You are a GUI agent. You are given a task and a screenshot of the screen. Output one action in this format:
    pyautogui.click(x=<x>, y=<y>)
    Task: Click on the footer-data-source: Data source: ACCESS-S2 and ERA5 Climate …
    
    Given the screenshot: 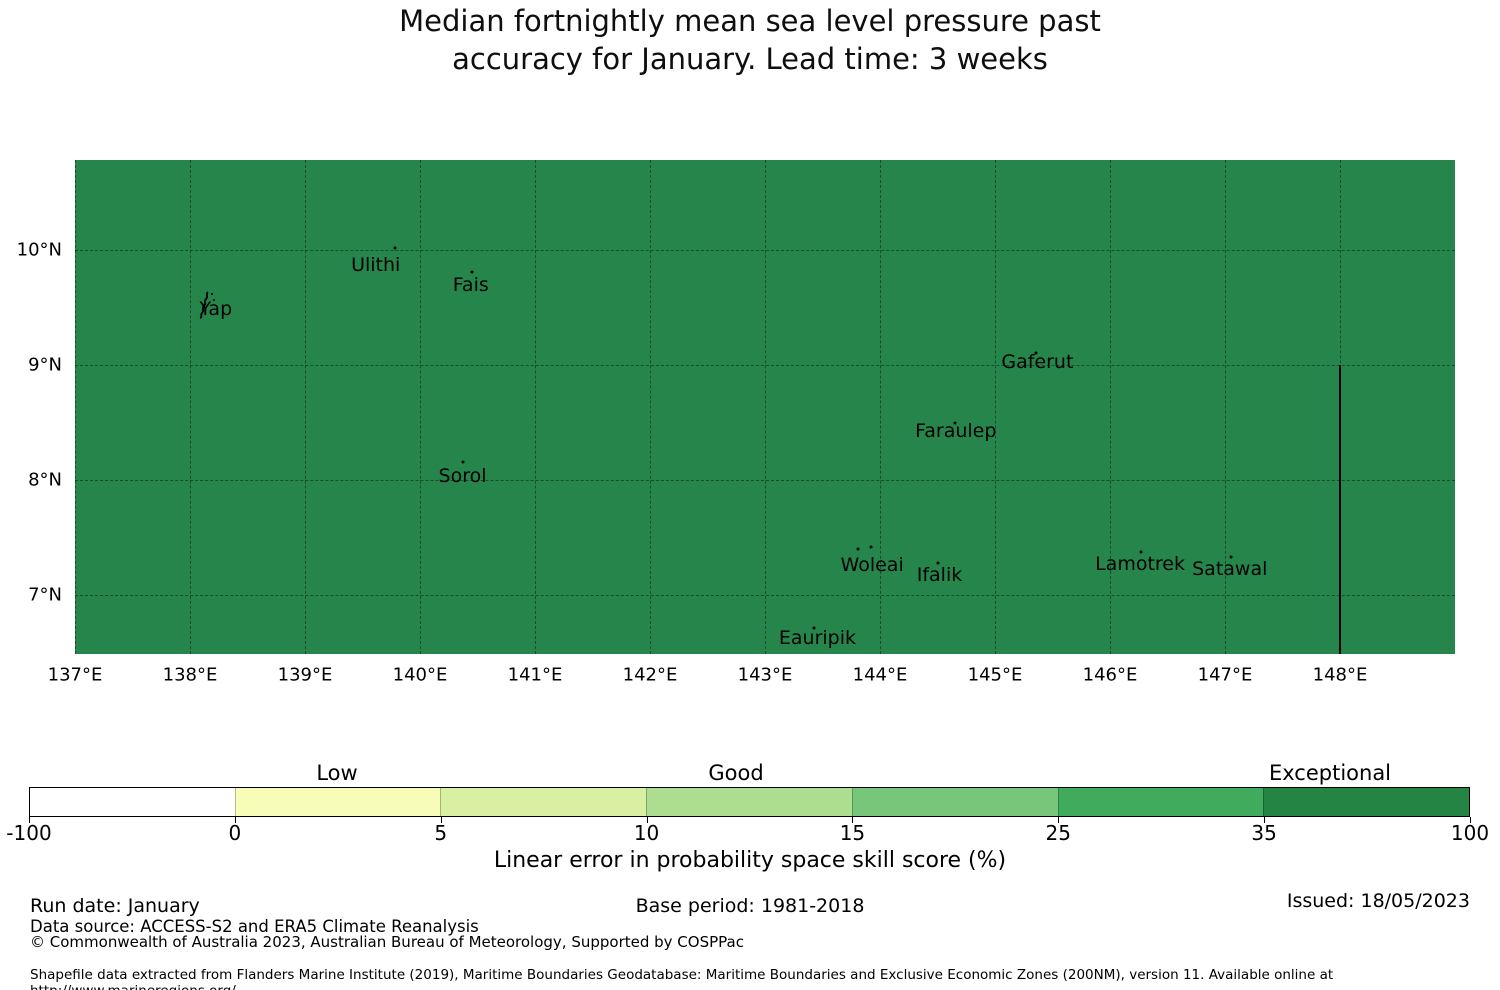 What is the action you would take?
    pyautogui.click(x=254, y=926)
    